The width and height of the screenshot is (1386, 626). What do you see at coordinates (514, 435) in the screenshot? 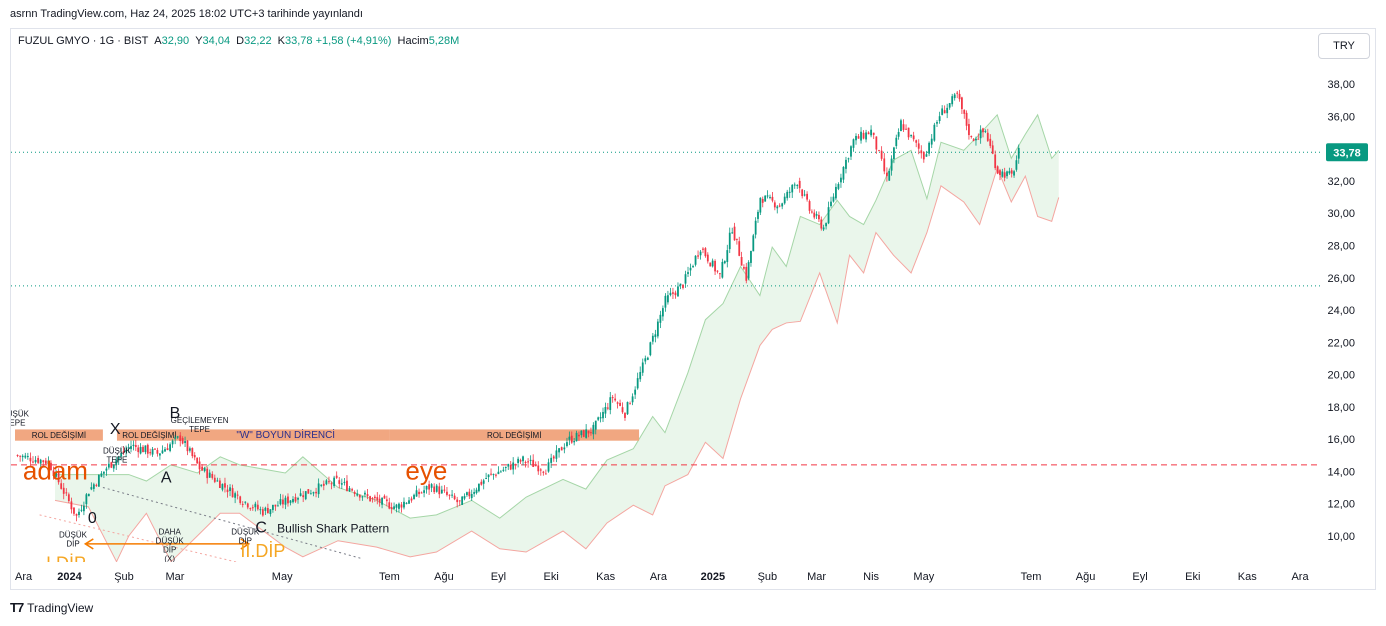
I see `zone-label: ROL DEĞİŞİMİ` at bounding box center [514, 435].